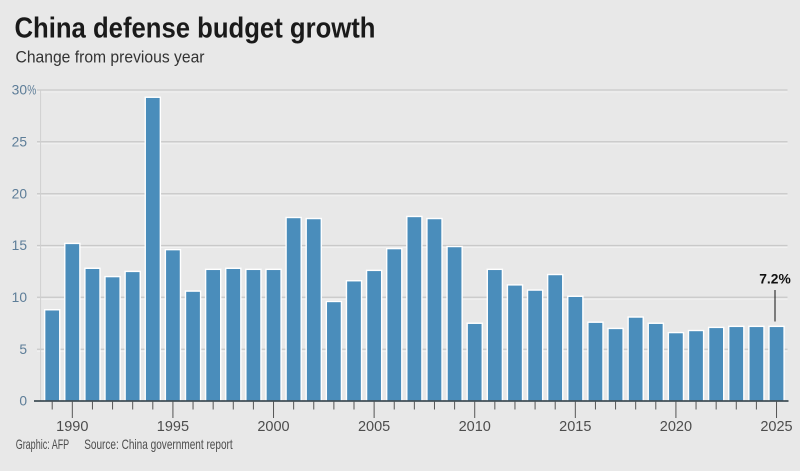  I want to click on svg-text: 2015, so click(575, 427).